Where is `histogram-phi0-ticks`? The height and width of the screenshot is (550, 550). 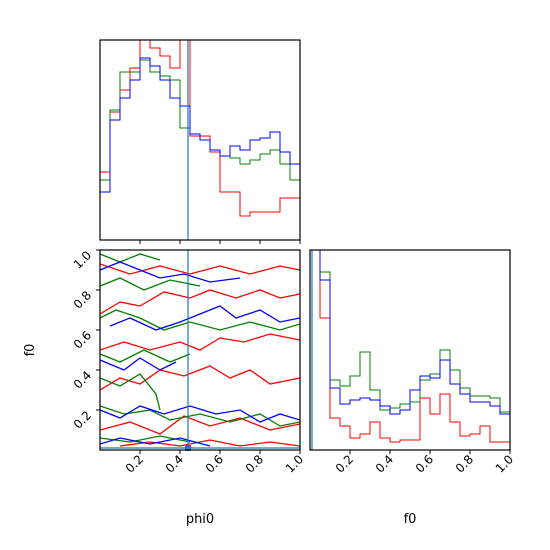 histogram-phi0-ticks is located at coordinates (220, 242).